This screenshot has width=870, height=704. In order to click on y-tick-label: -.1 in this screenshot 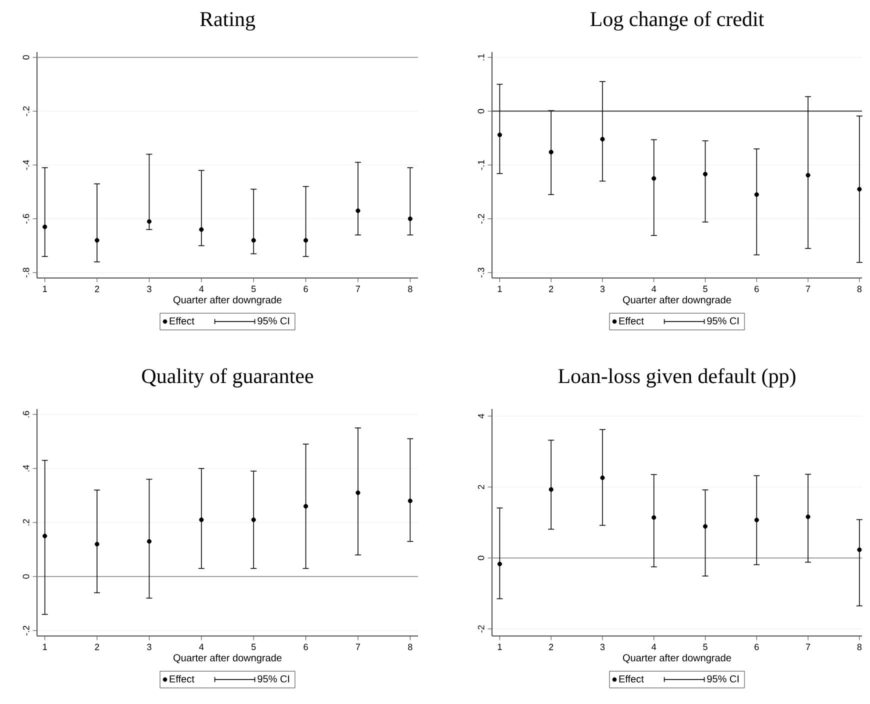, I will do `click(481, 165)`.